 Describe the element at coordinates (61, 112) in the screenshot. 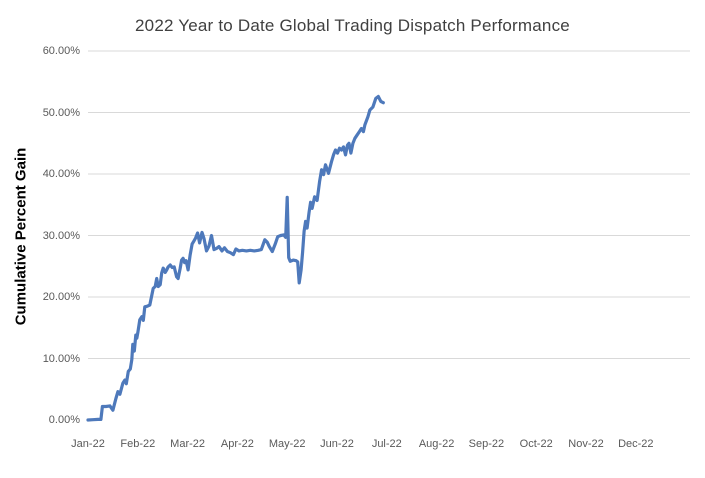

I see `y-tick-label: 50.00%` at that location.